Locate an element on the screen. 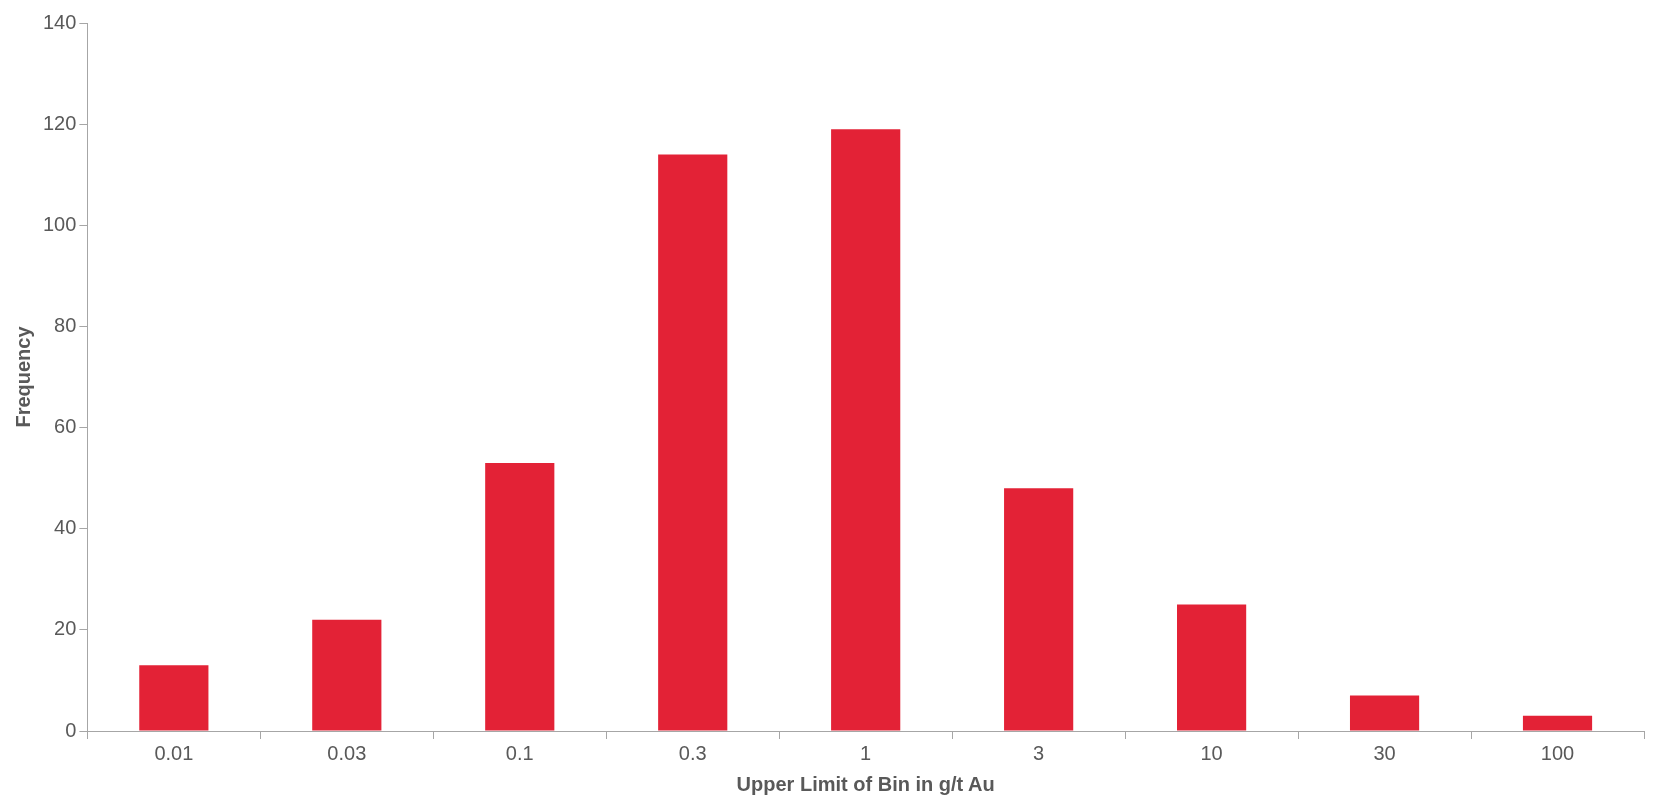 The height and width of the screenshot is (809, 1662). x-tick-label: 3 is located at coordinates (1039, 752).